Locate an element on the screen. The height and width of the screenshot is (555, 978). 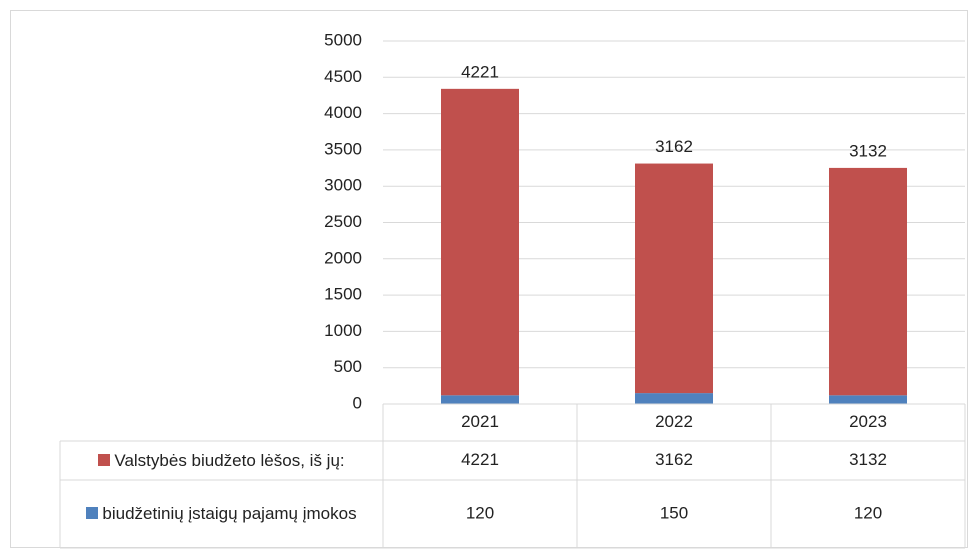
y-tick-label: 5000 is located at coordinates (343, 39).